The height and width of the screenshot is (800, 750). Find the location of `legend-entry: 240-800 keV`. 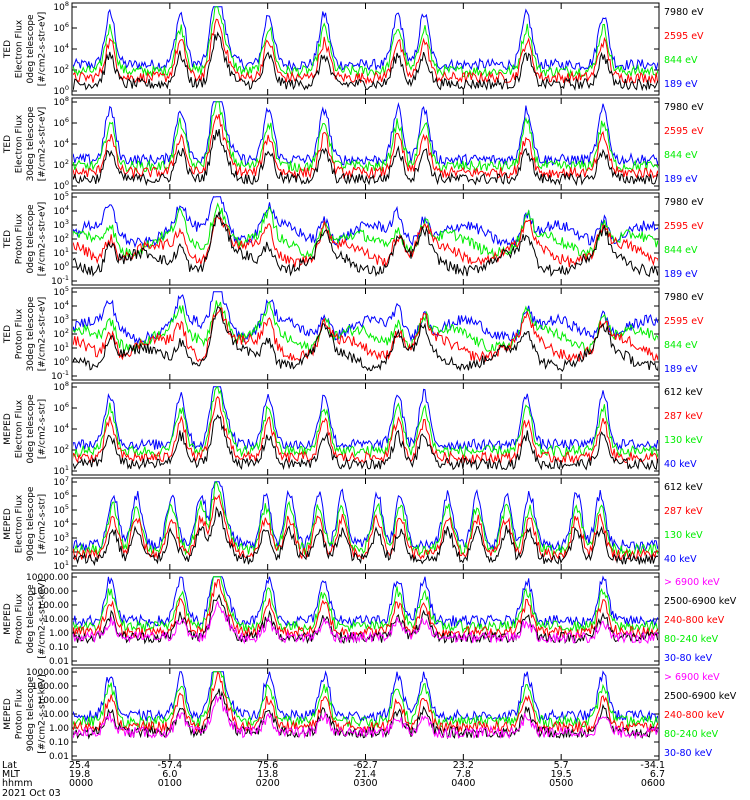

legend-entry: 240-800 keV is located at coordinates (694, 715).